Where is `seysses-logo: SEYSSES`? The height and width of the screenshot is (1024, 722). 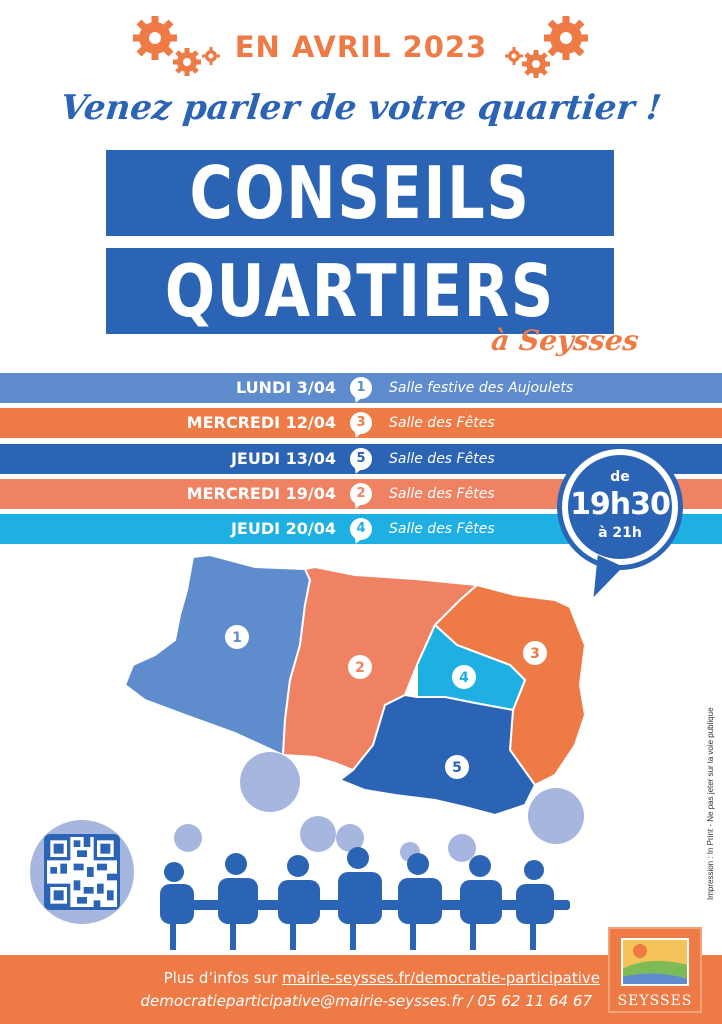
seysses-logo: SEYSSES is located at coordinates (655, 970).